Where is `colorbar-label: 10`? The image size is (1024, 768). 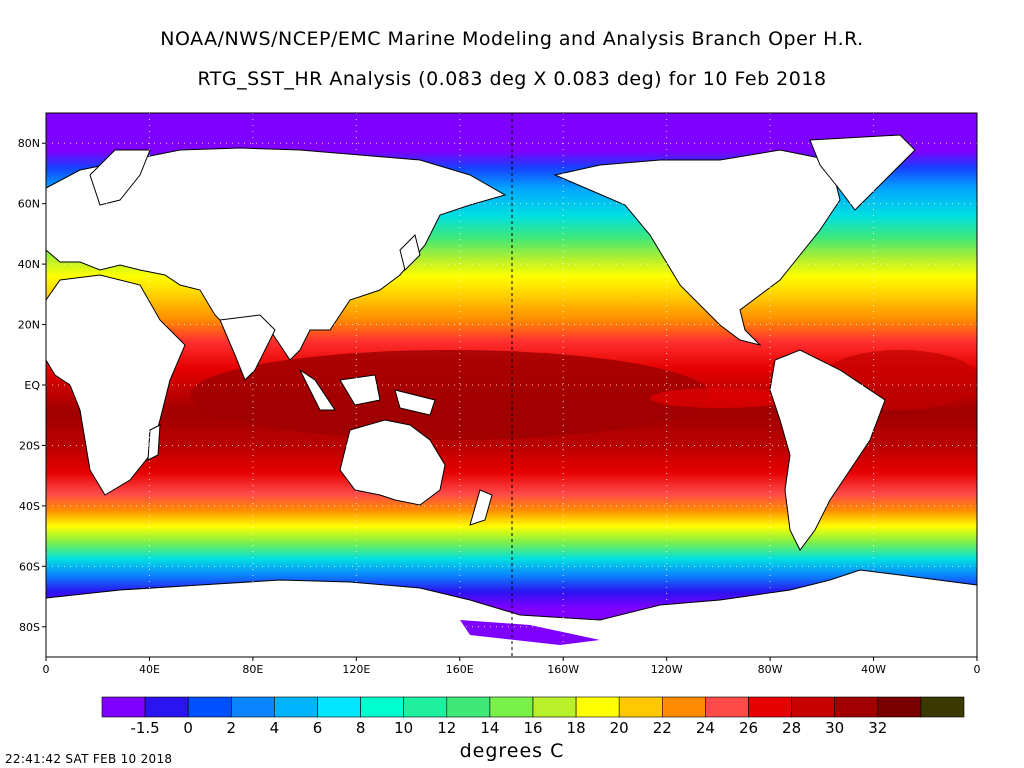
colorbar-label: 10 is located at coordinates (403, 728).